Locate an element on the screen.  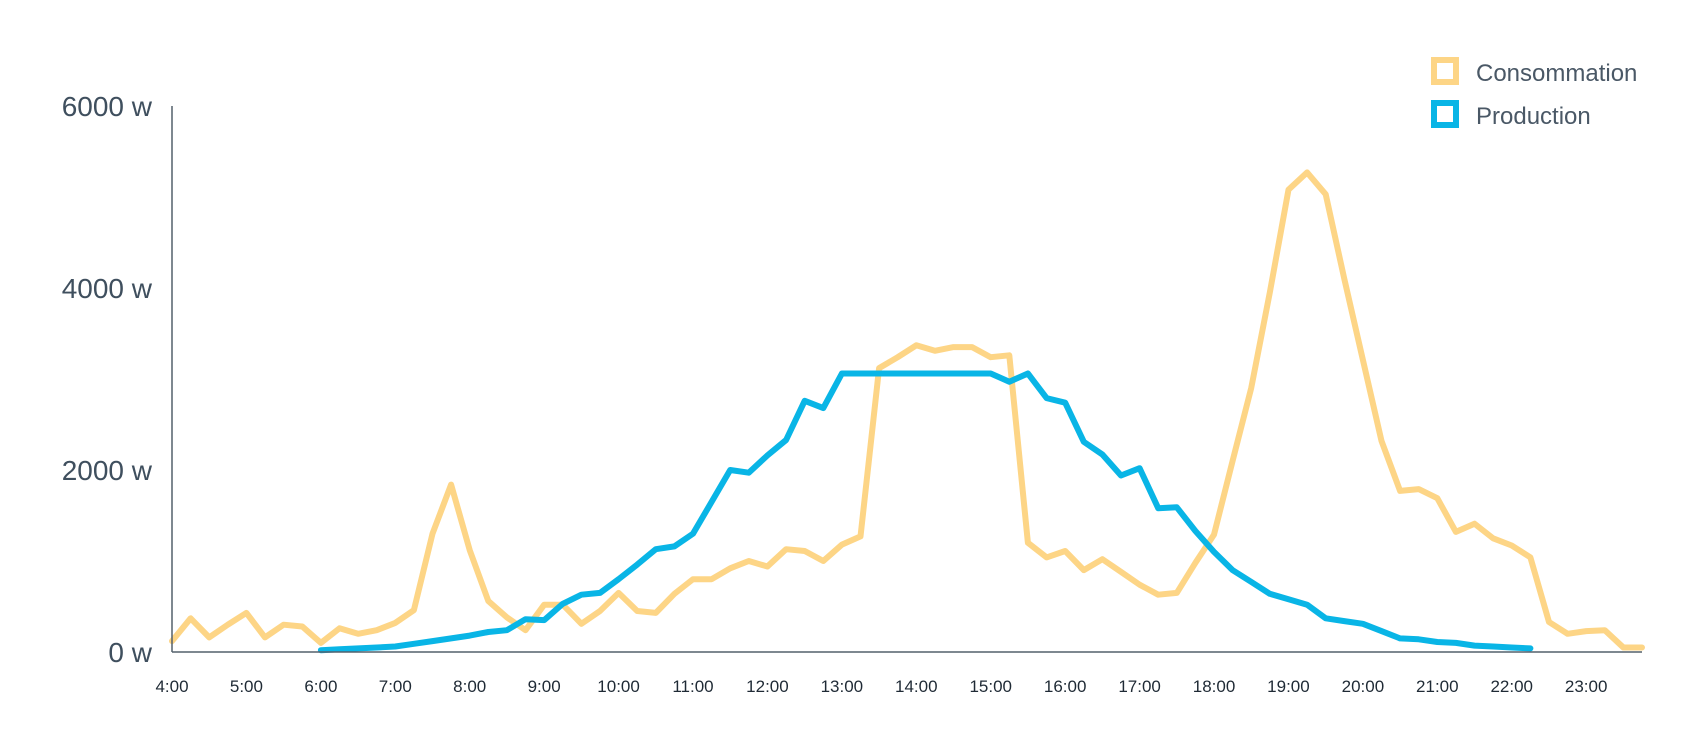
x-tick-label: 6:00 is located at coordinates (320, 686).